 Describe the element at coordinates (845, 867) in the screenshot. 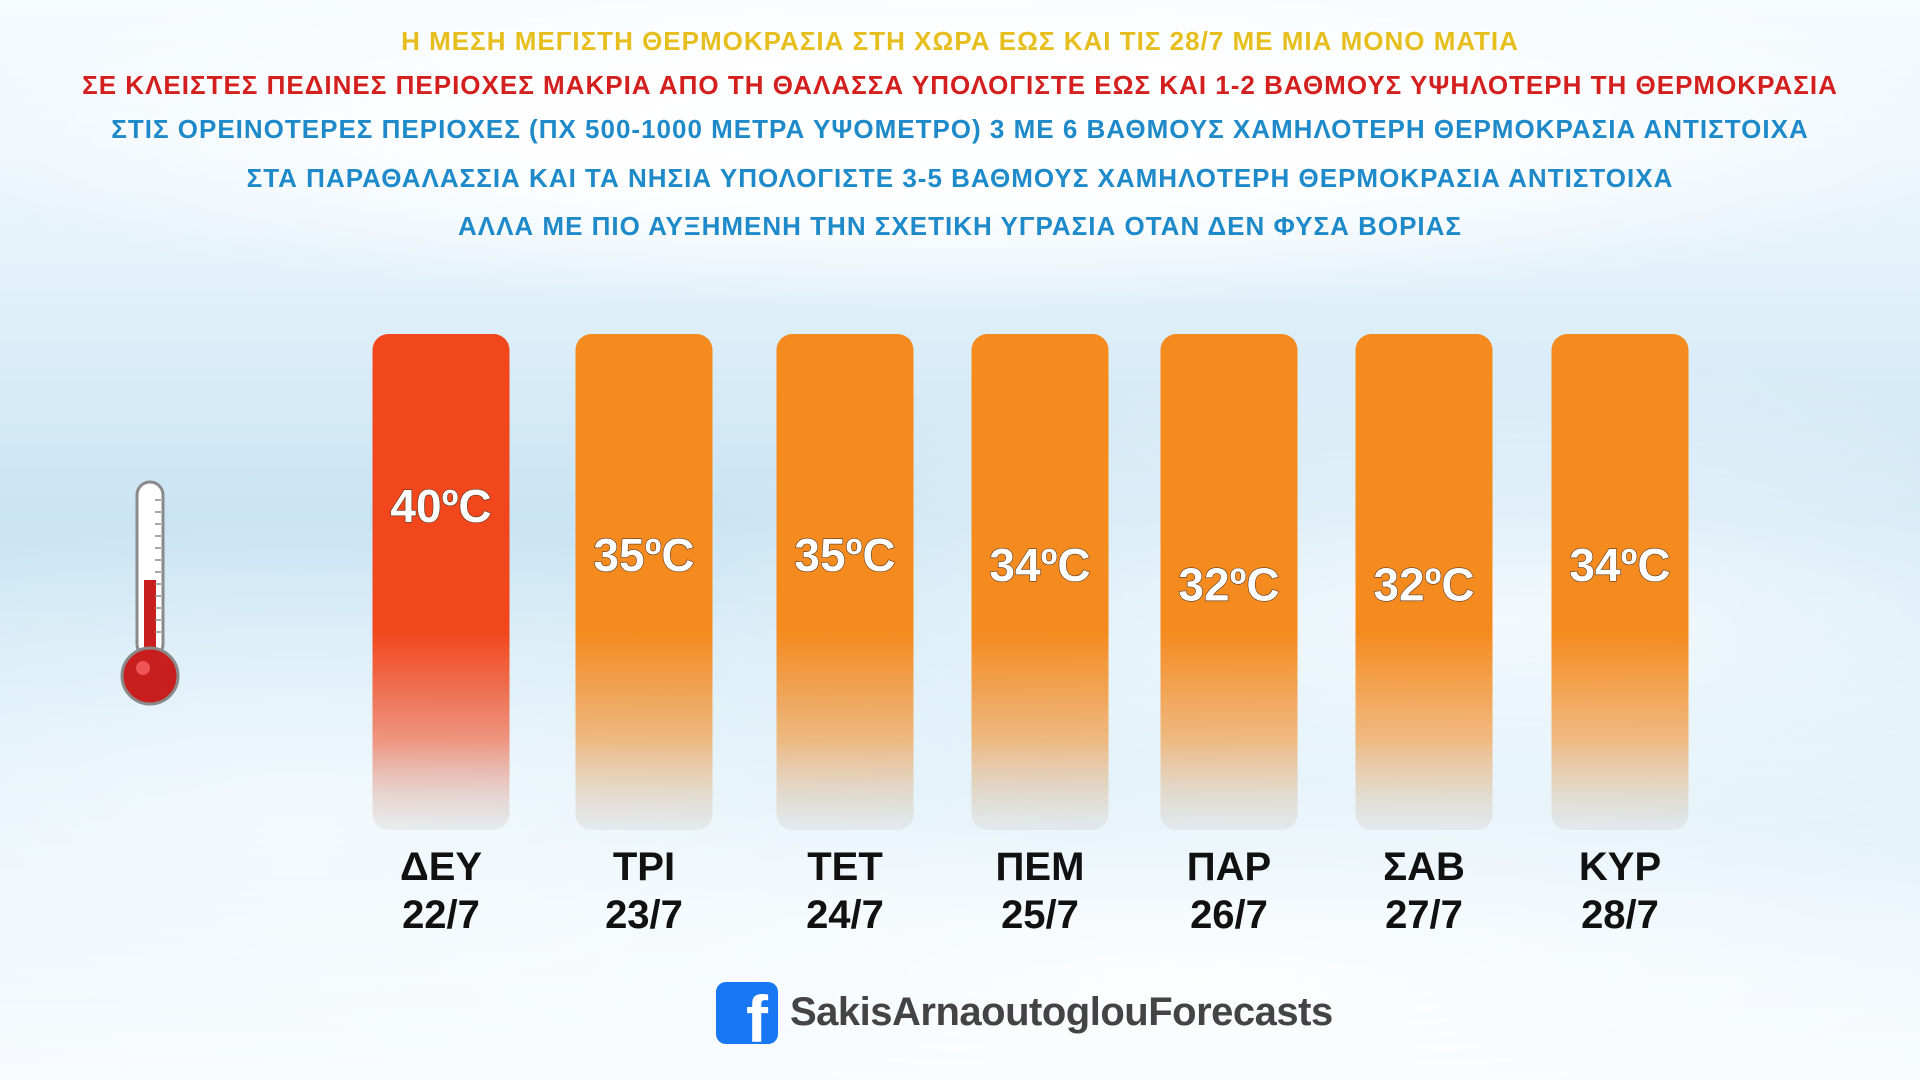

I see `day-label: ΤΕΤ` at that location.